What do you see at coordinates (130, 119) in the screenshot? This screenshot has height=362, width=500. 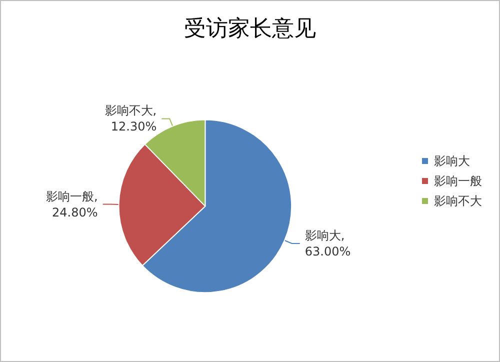 I see `data-label: 影响不大, 12.30%` at bounding box center [130, 119].